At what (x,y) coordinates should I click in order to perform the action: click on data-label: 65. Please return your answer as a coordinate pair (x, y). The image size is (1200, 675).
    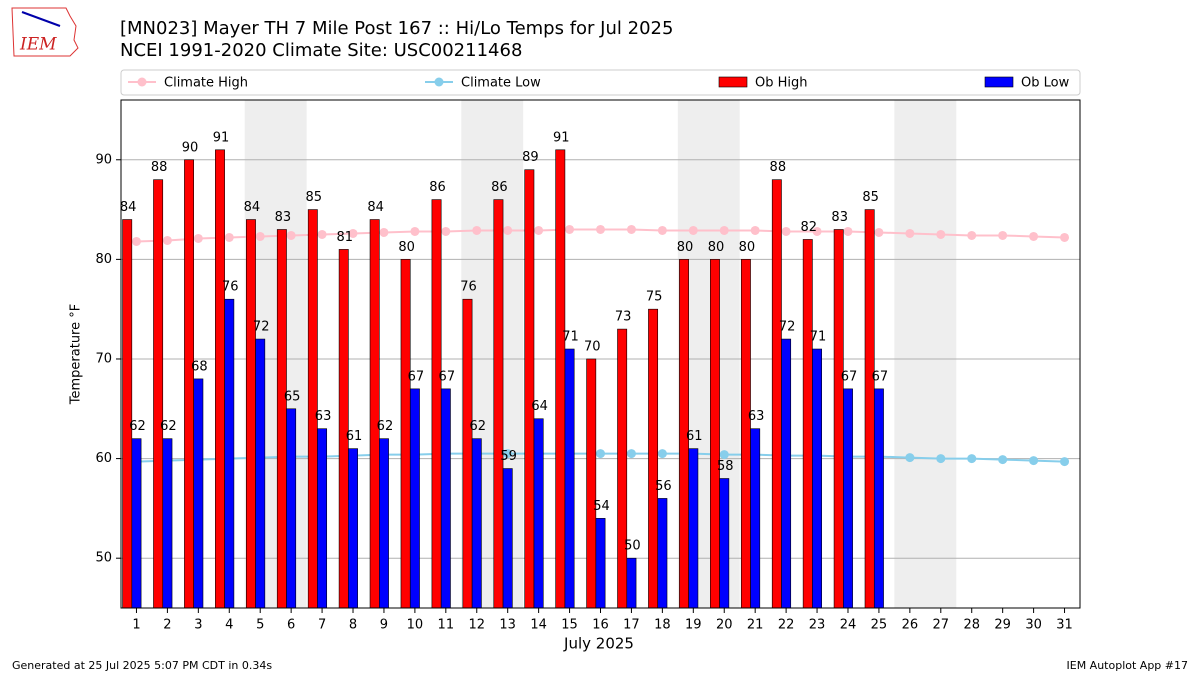
    Looking at the image, I should click on (292, 396).